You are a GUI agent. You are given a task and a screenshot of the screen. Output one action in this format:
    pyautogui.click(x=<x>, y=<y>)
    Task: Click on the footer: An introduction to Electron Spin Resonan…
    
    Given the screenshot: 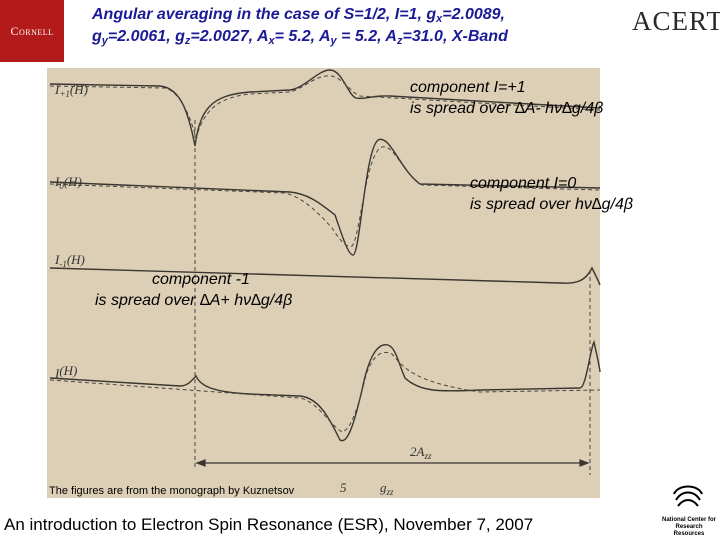 What is the action you would take?
    pyautogui.click(x=268, y=525)
    